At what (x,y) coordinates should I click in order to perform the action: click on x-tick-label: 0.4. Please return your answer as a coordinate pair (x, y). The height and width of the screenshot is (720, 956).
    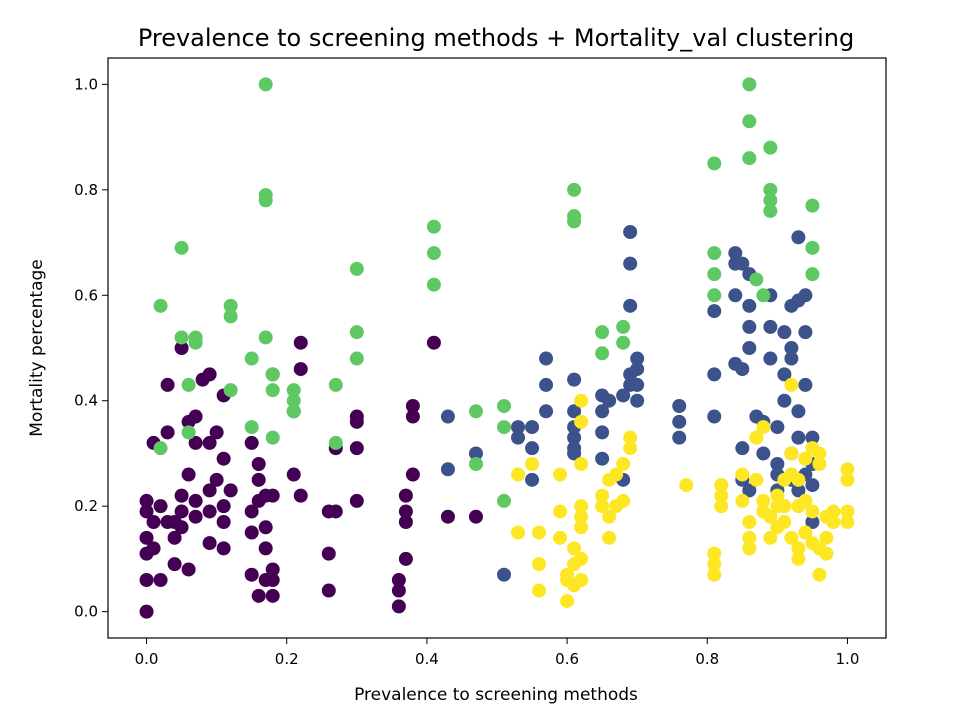
    Looking at the image, I should click on (427, 659).